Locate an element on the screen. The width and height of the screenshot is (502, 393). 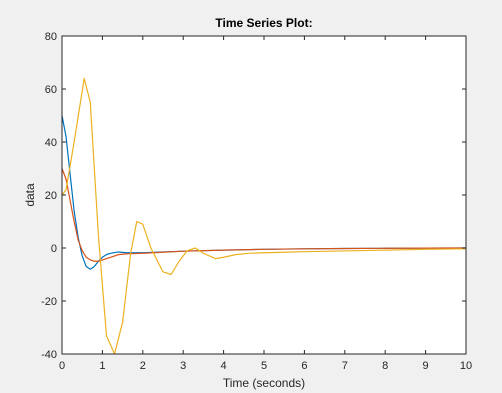
y-axis-label: data is located at coordinates (30, 195).